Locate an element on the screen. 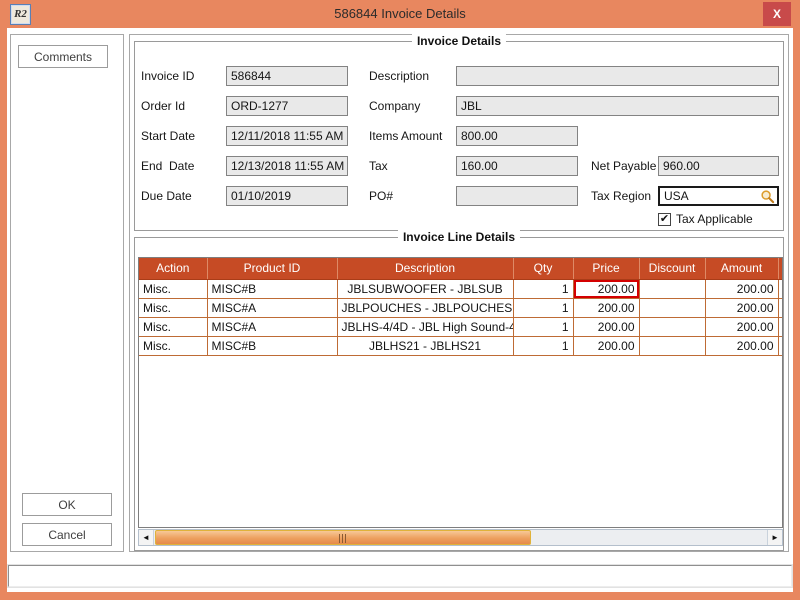 The width and height of the screenshot is (800, 600). tax-region-label: Tax Region is located at coordinates (621, 196).